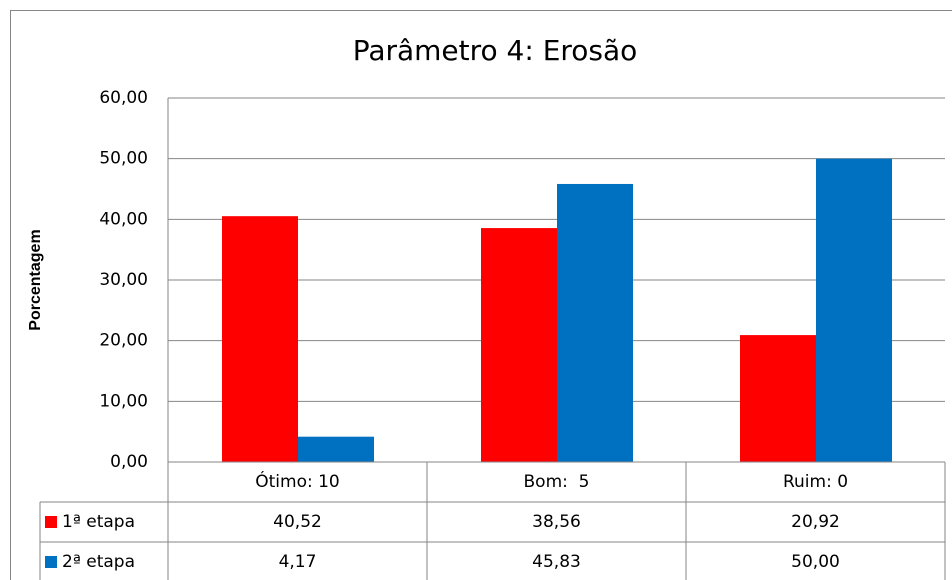 The image size is (952, 580). I want to click on y-axis-label: Porcentagem, so click(35, 279).